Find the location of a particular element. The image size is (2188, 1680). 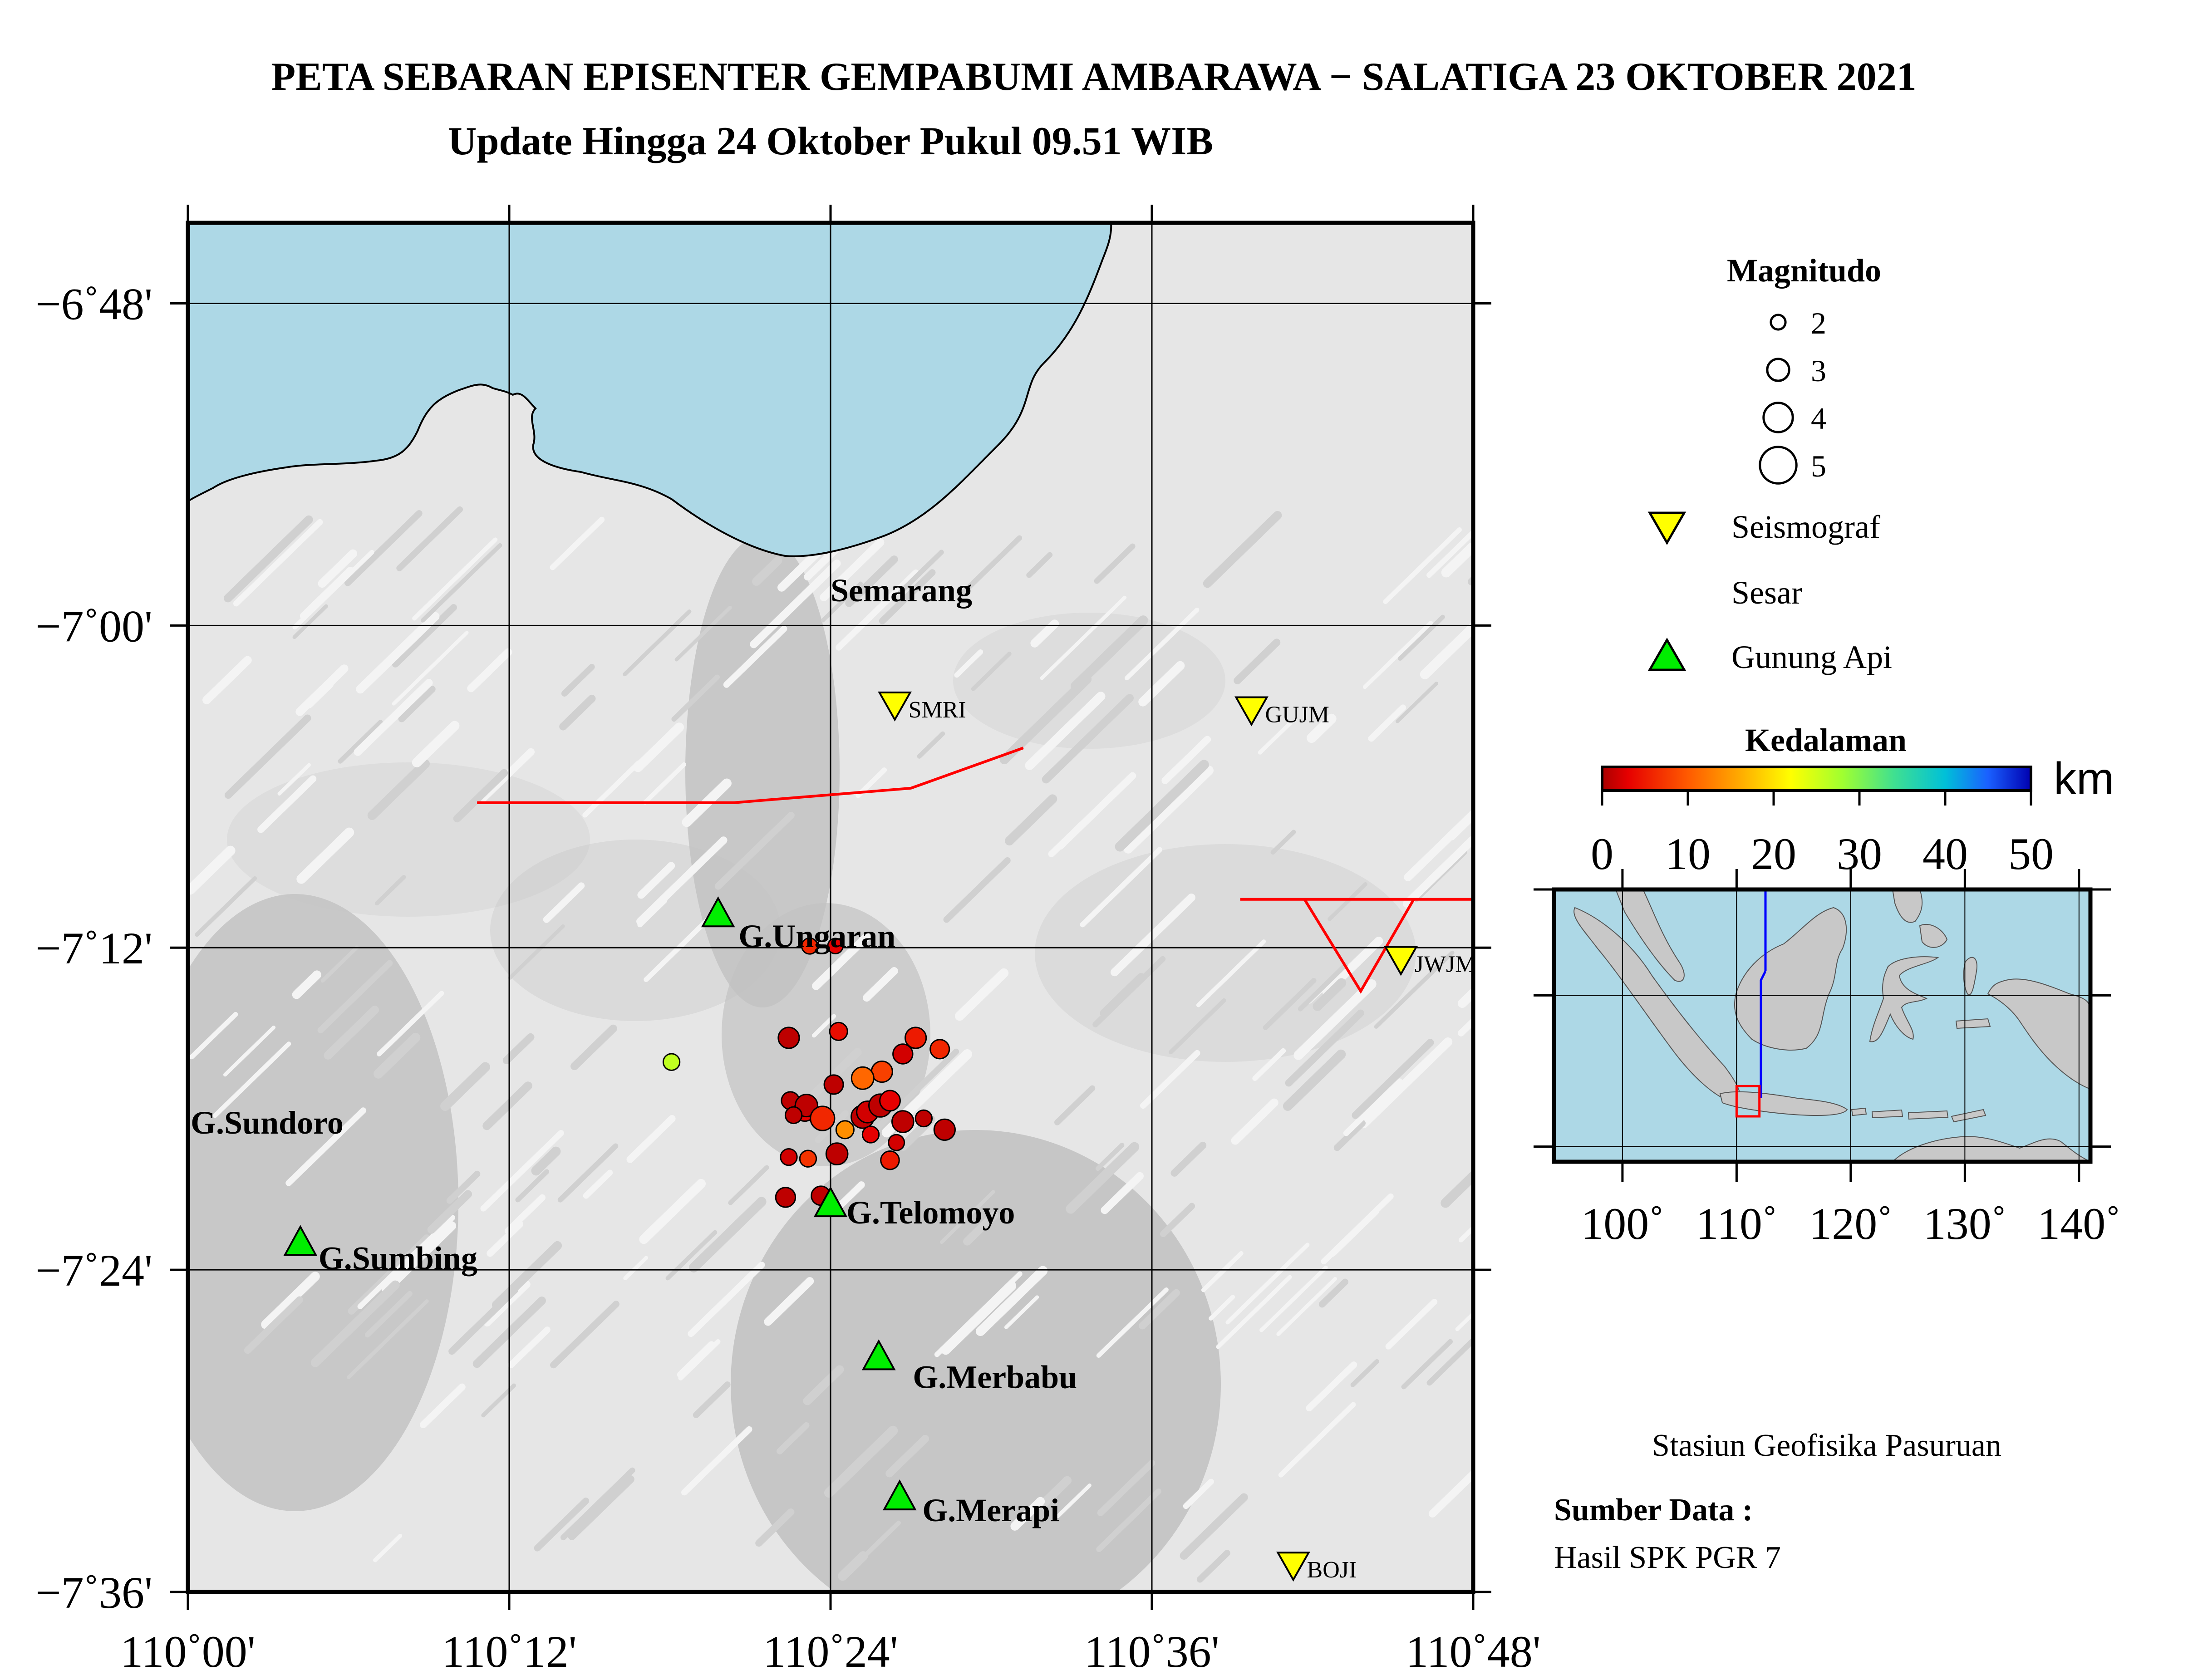

seismograph-label-0: SMRI is located at coordinates (938, 710).